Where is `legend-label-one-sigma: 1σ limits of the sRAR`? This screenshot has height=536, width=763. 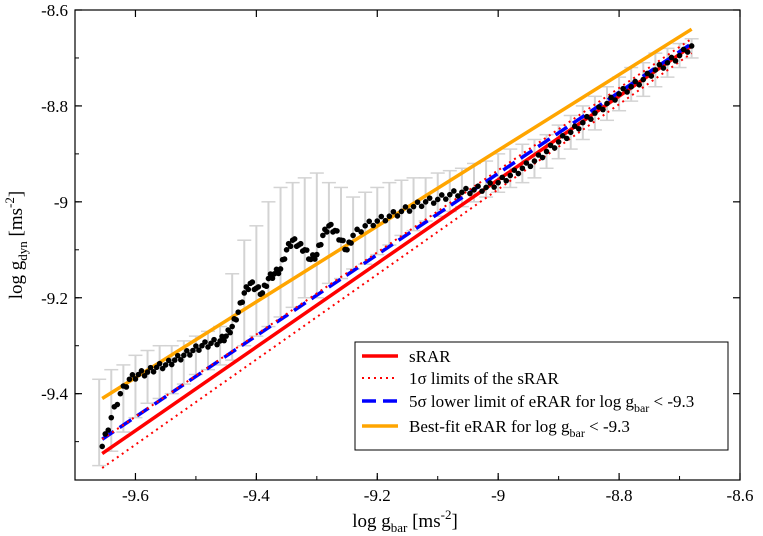 legend-label-one-sigma: 1σ limits of the sRAR is located at coordinates (484, 378).